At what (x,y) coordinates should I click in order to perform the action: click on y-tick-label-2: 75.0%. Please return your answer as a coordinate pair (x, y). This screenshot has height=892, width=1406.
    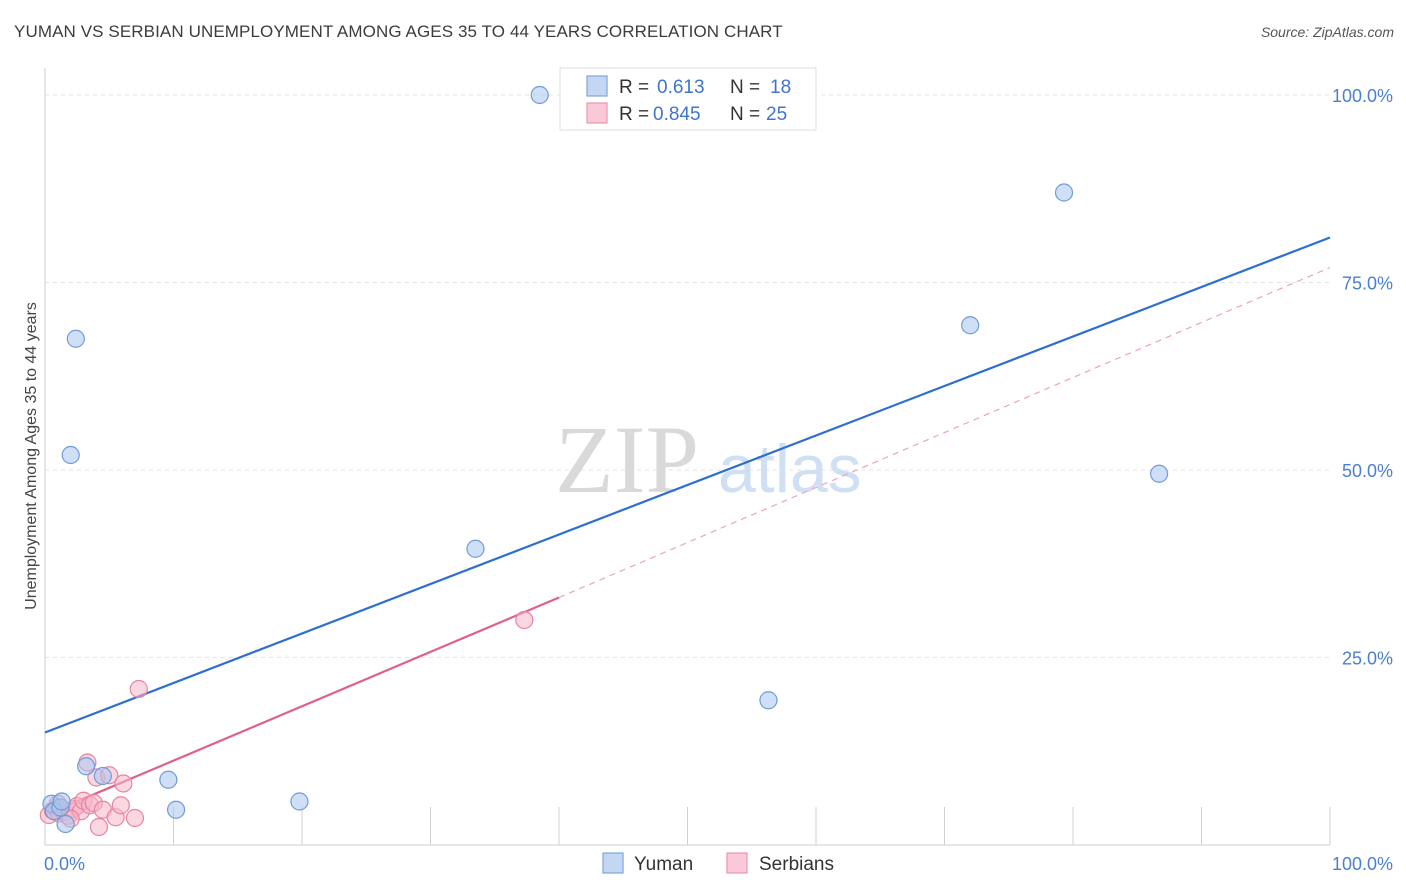
    Looking at the image, I should click on (1367, 284).